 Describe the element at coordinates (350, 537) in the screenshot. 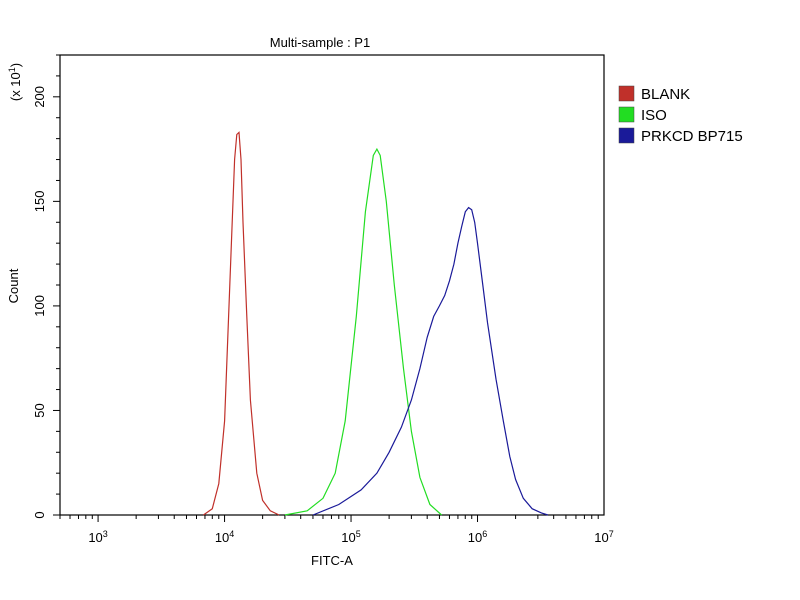

I see `x-tick-label: 10⁵` at that location.